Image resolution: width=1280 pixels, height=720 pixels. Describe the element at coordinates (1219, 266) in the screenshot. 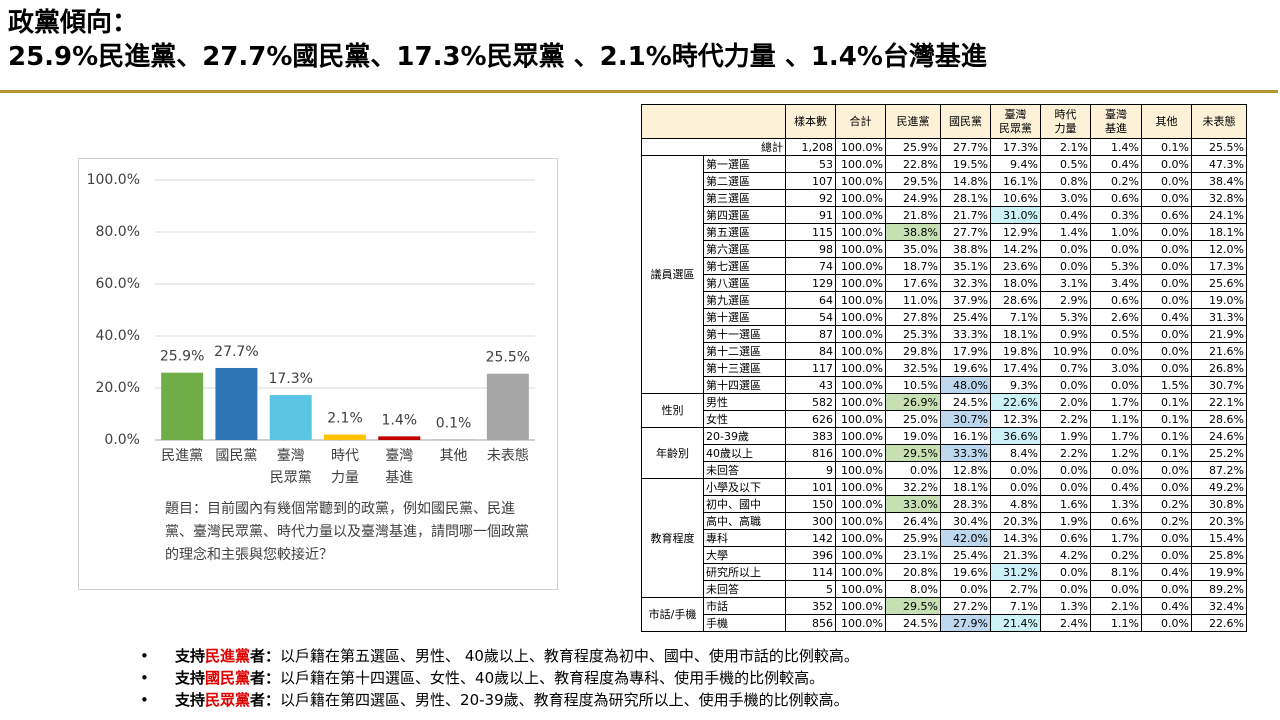

I see `cell: 17.3%` at that location.